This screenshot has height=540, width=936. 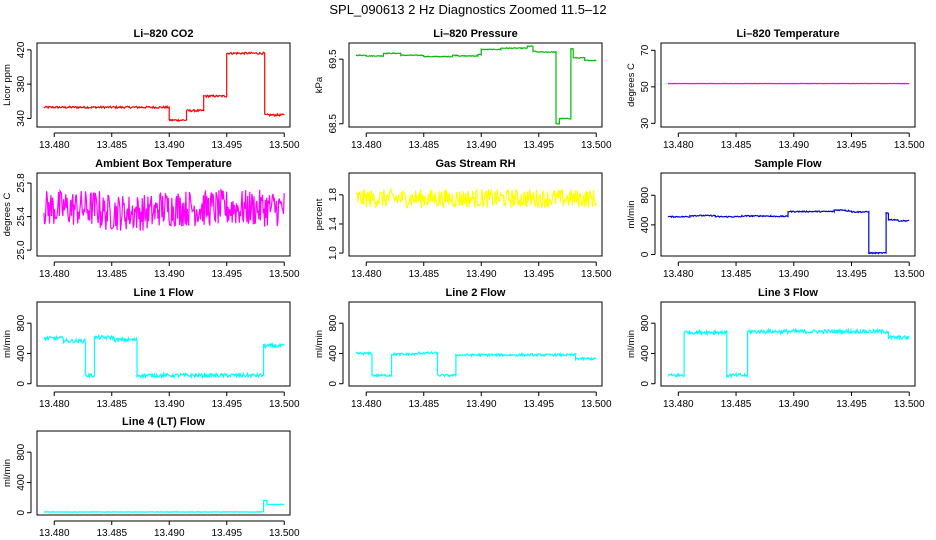 I want to click on y-tick-label: 420, so click(x=21, y=49).